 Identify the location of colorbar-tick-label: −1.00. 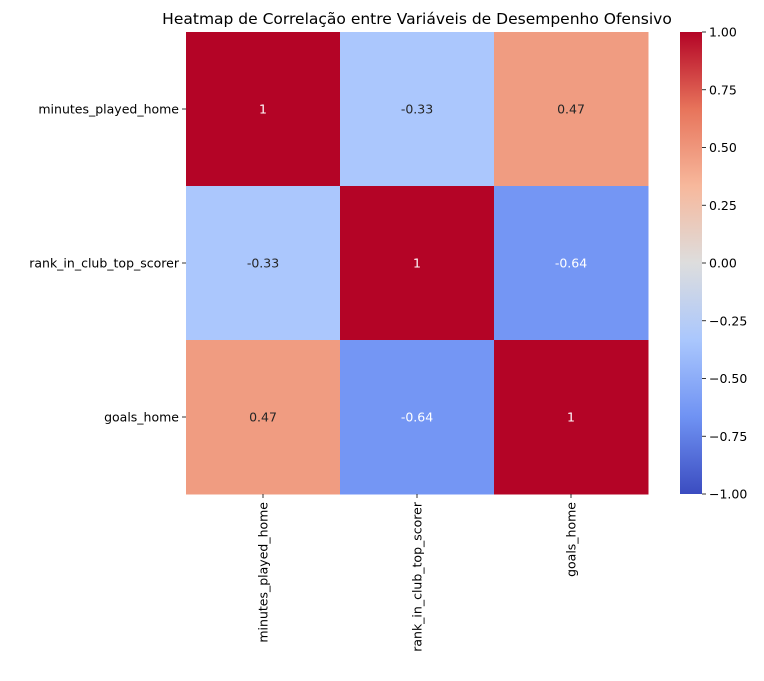
(728, 494).